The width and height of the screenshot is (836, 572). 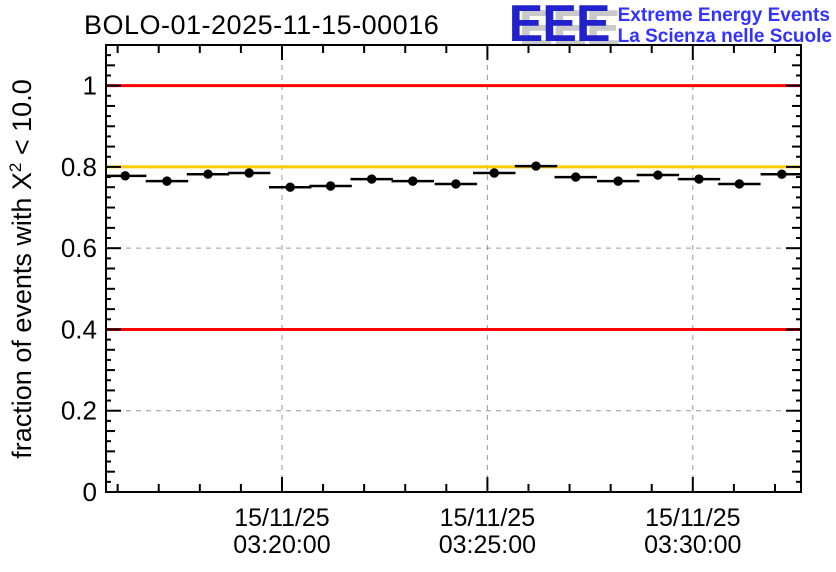 I want to click on y-tick-label: 0.2, so click(x=79, y=411).